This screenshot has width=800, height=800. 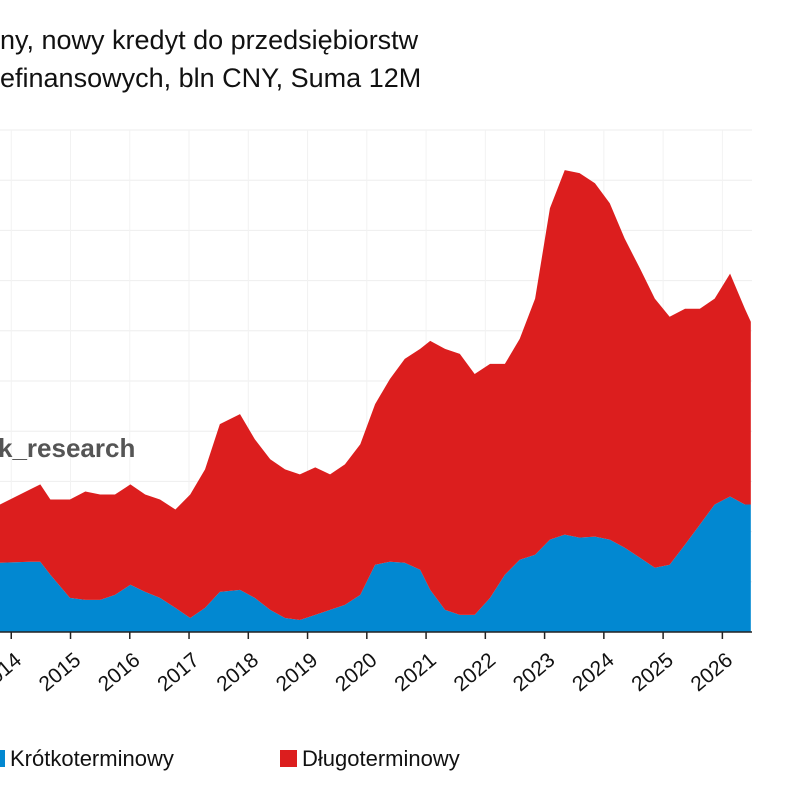 I want to click on x-tick-label: 2018, so click(x=238, y=672).